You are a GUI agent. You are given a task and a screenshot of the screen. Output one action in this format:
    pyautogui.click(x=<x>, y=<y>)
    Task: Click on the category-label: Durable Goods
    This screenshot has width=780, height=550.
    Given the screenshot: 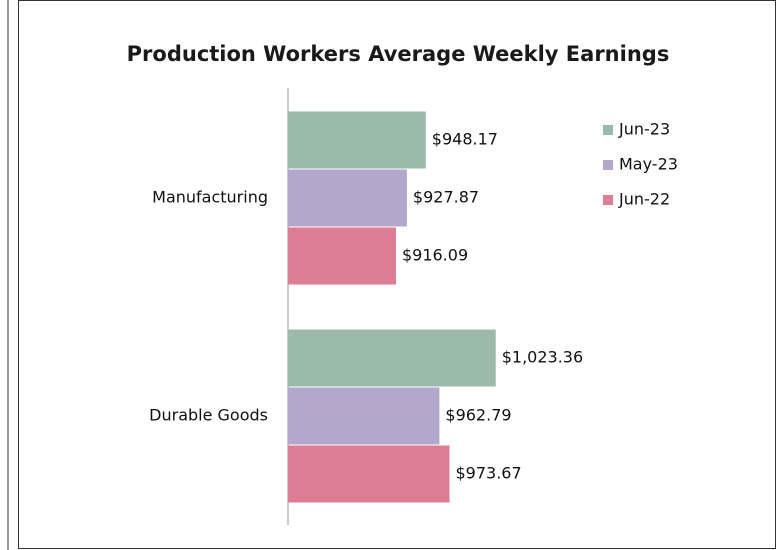 What is the action you would take?
    pyautogui.click(x=208, y=415)
    